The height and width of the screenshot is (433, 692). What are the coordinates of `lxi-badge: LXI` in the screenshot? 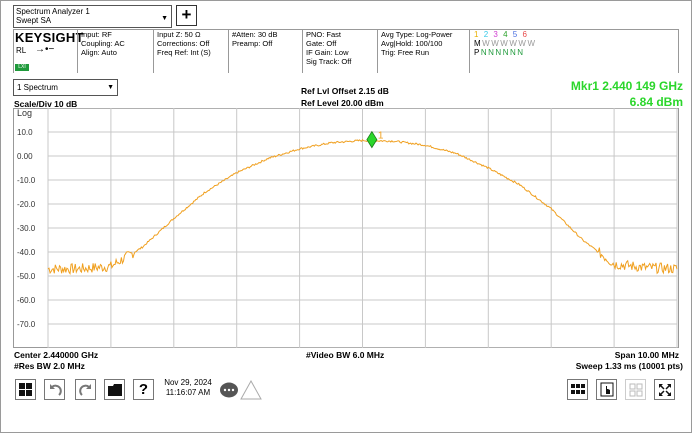 It's located at (22, 67).